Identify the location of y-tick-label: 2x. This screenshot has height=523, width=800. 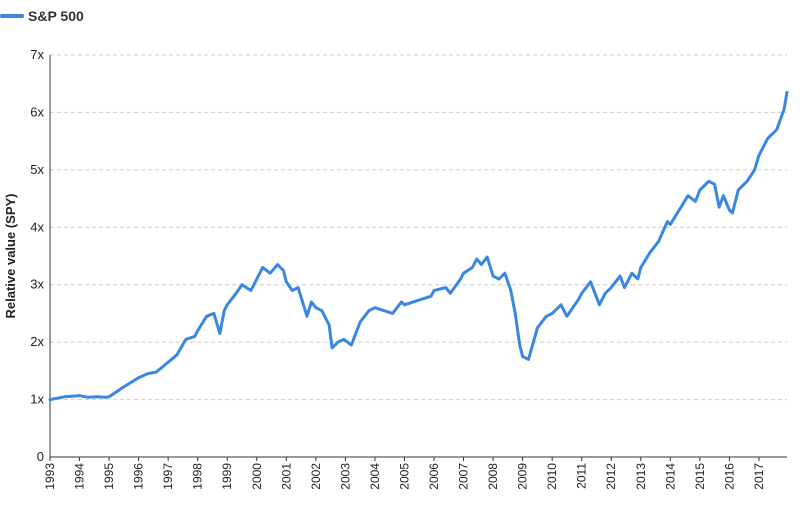
(37, 341).